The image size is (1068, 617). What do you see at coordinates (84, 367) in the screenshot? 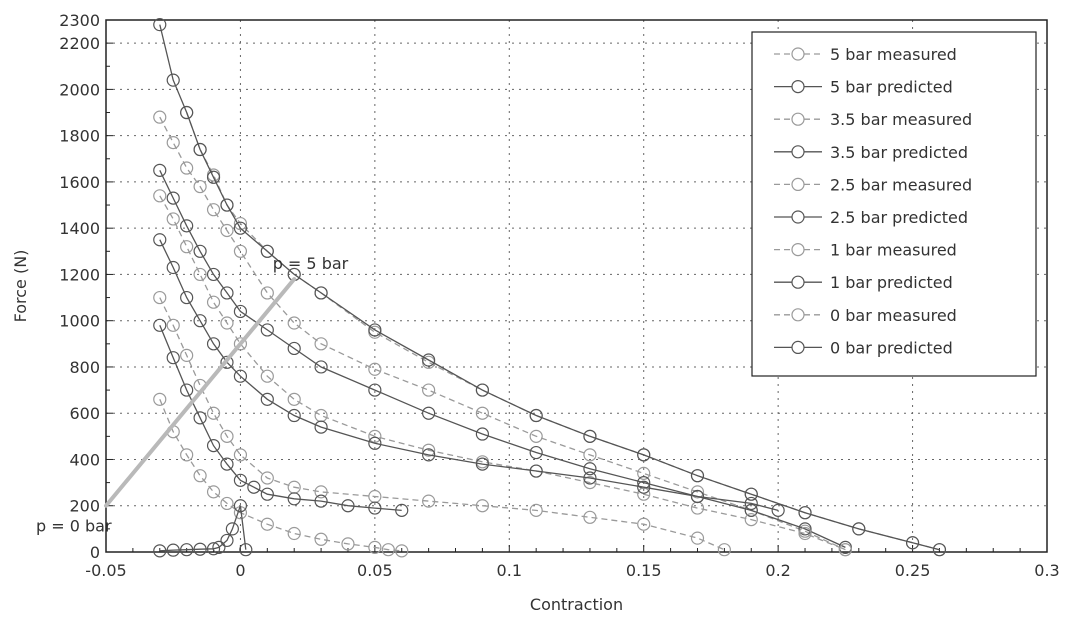
I see `y-tick-label: 800` at bounding box center [84, 367].